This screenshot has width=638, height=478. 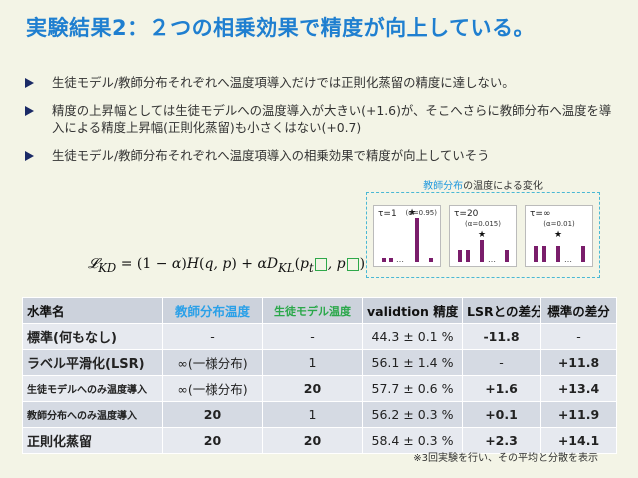 I want to click on table-cell: +11.8, so click(x=578, y=362).